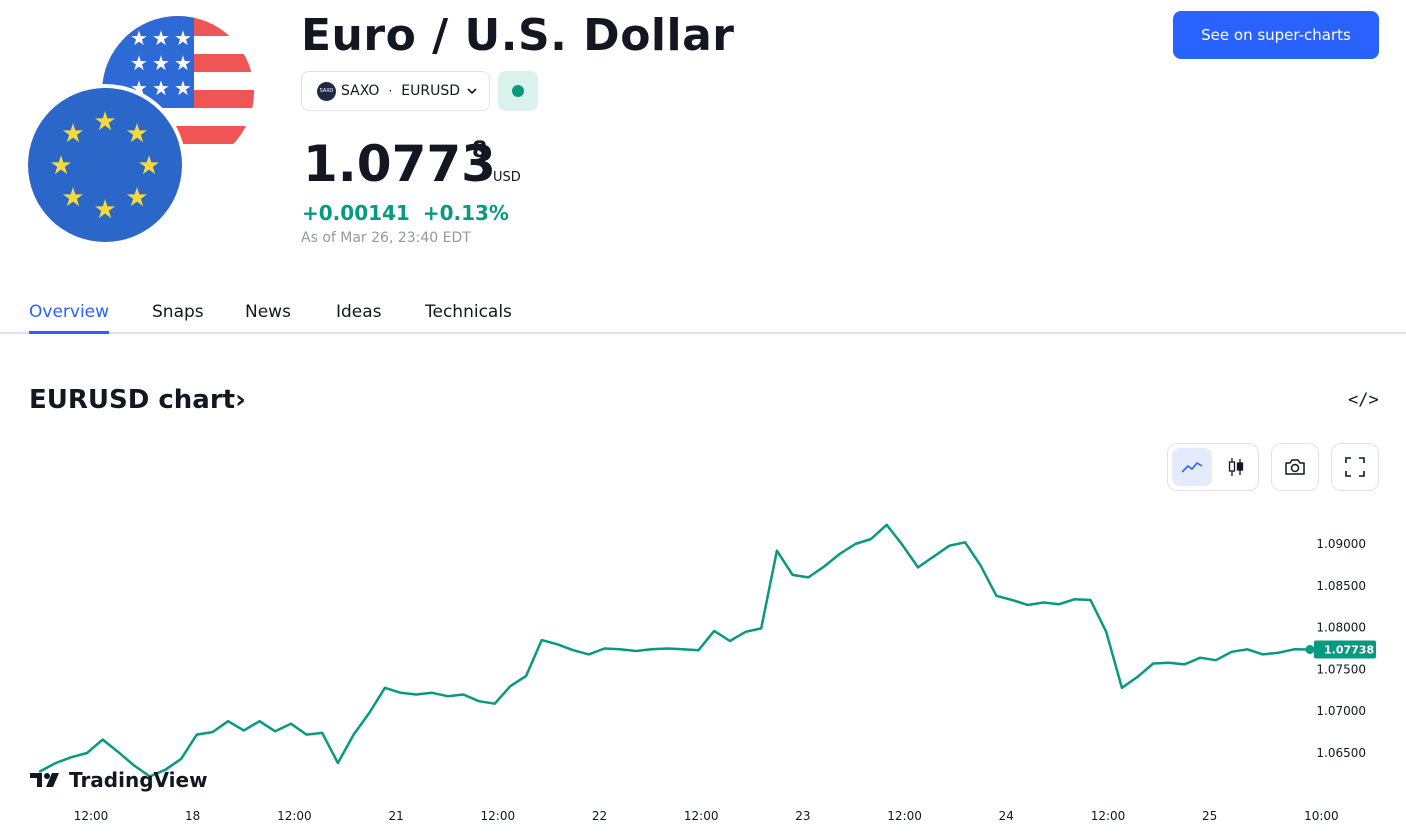 Image resolution: width=1406 pixels, height=835 pixels. I want to click on chart-style-toggle, so click(1213, 467).